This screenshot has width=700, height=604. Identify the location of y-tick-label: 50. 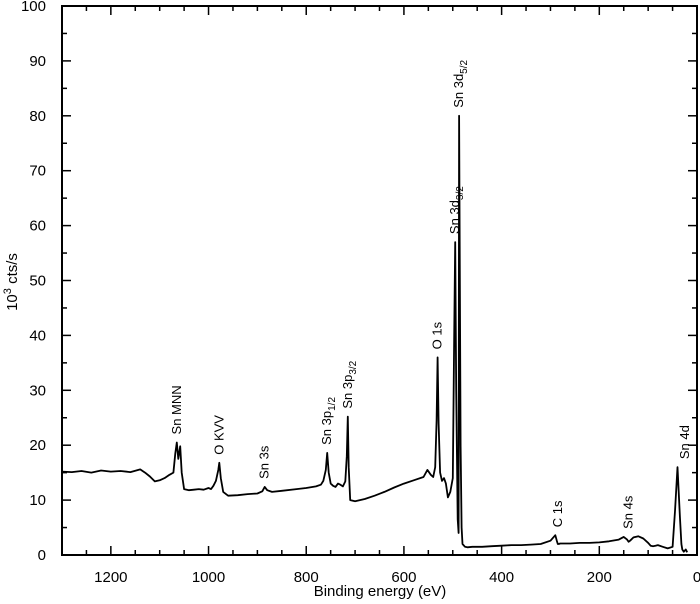
(37, 281).